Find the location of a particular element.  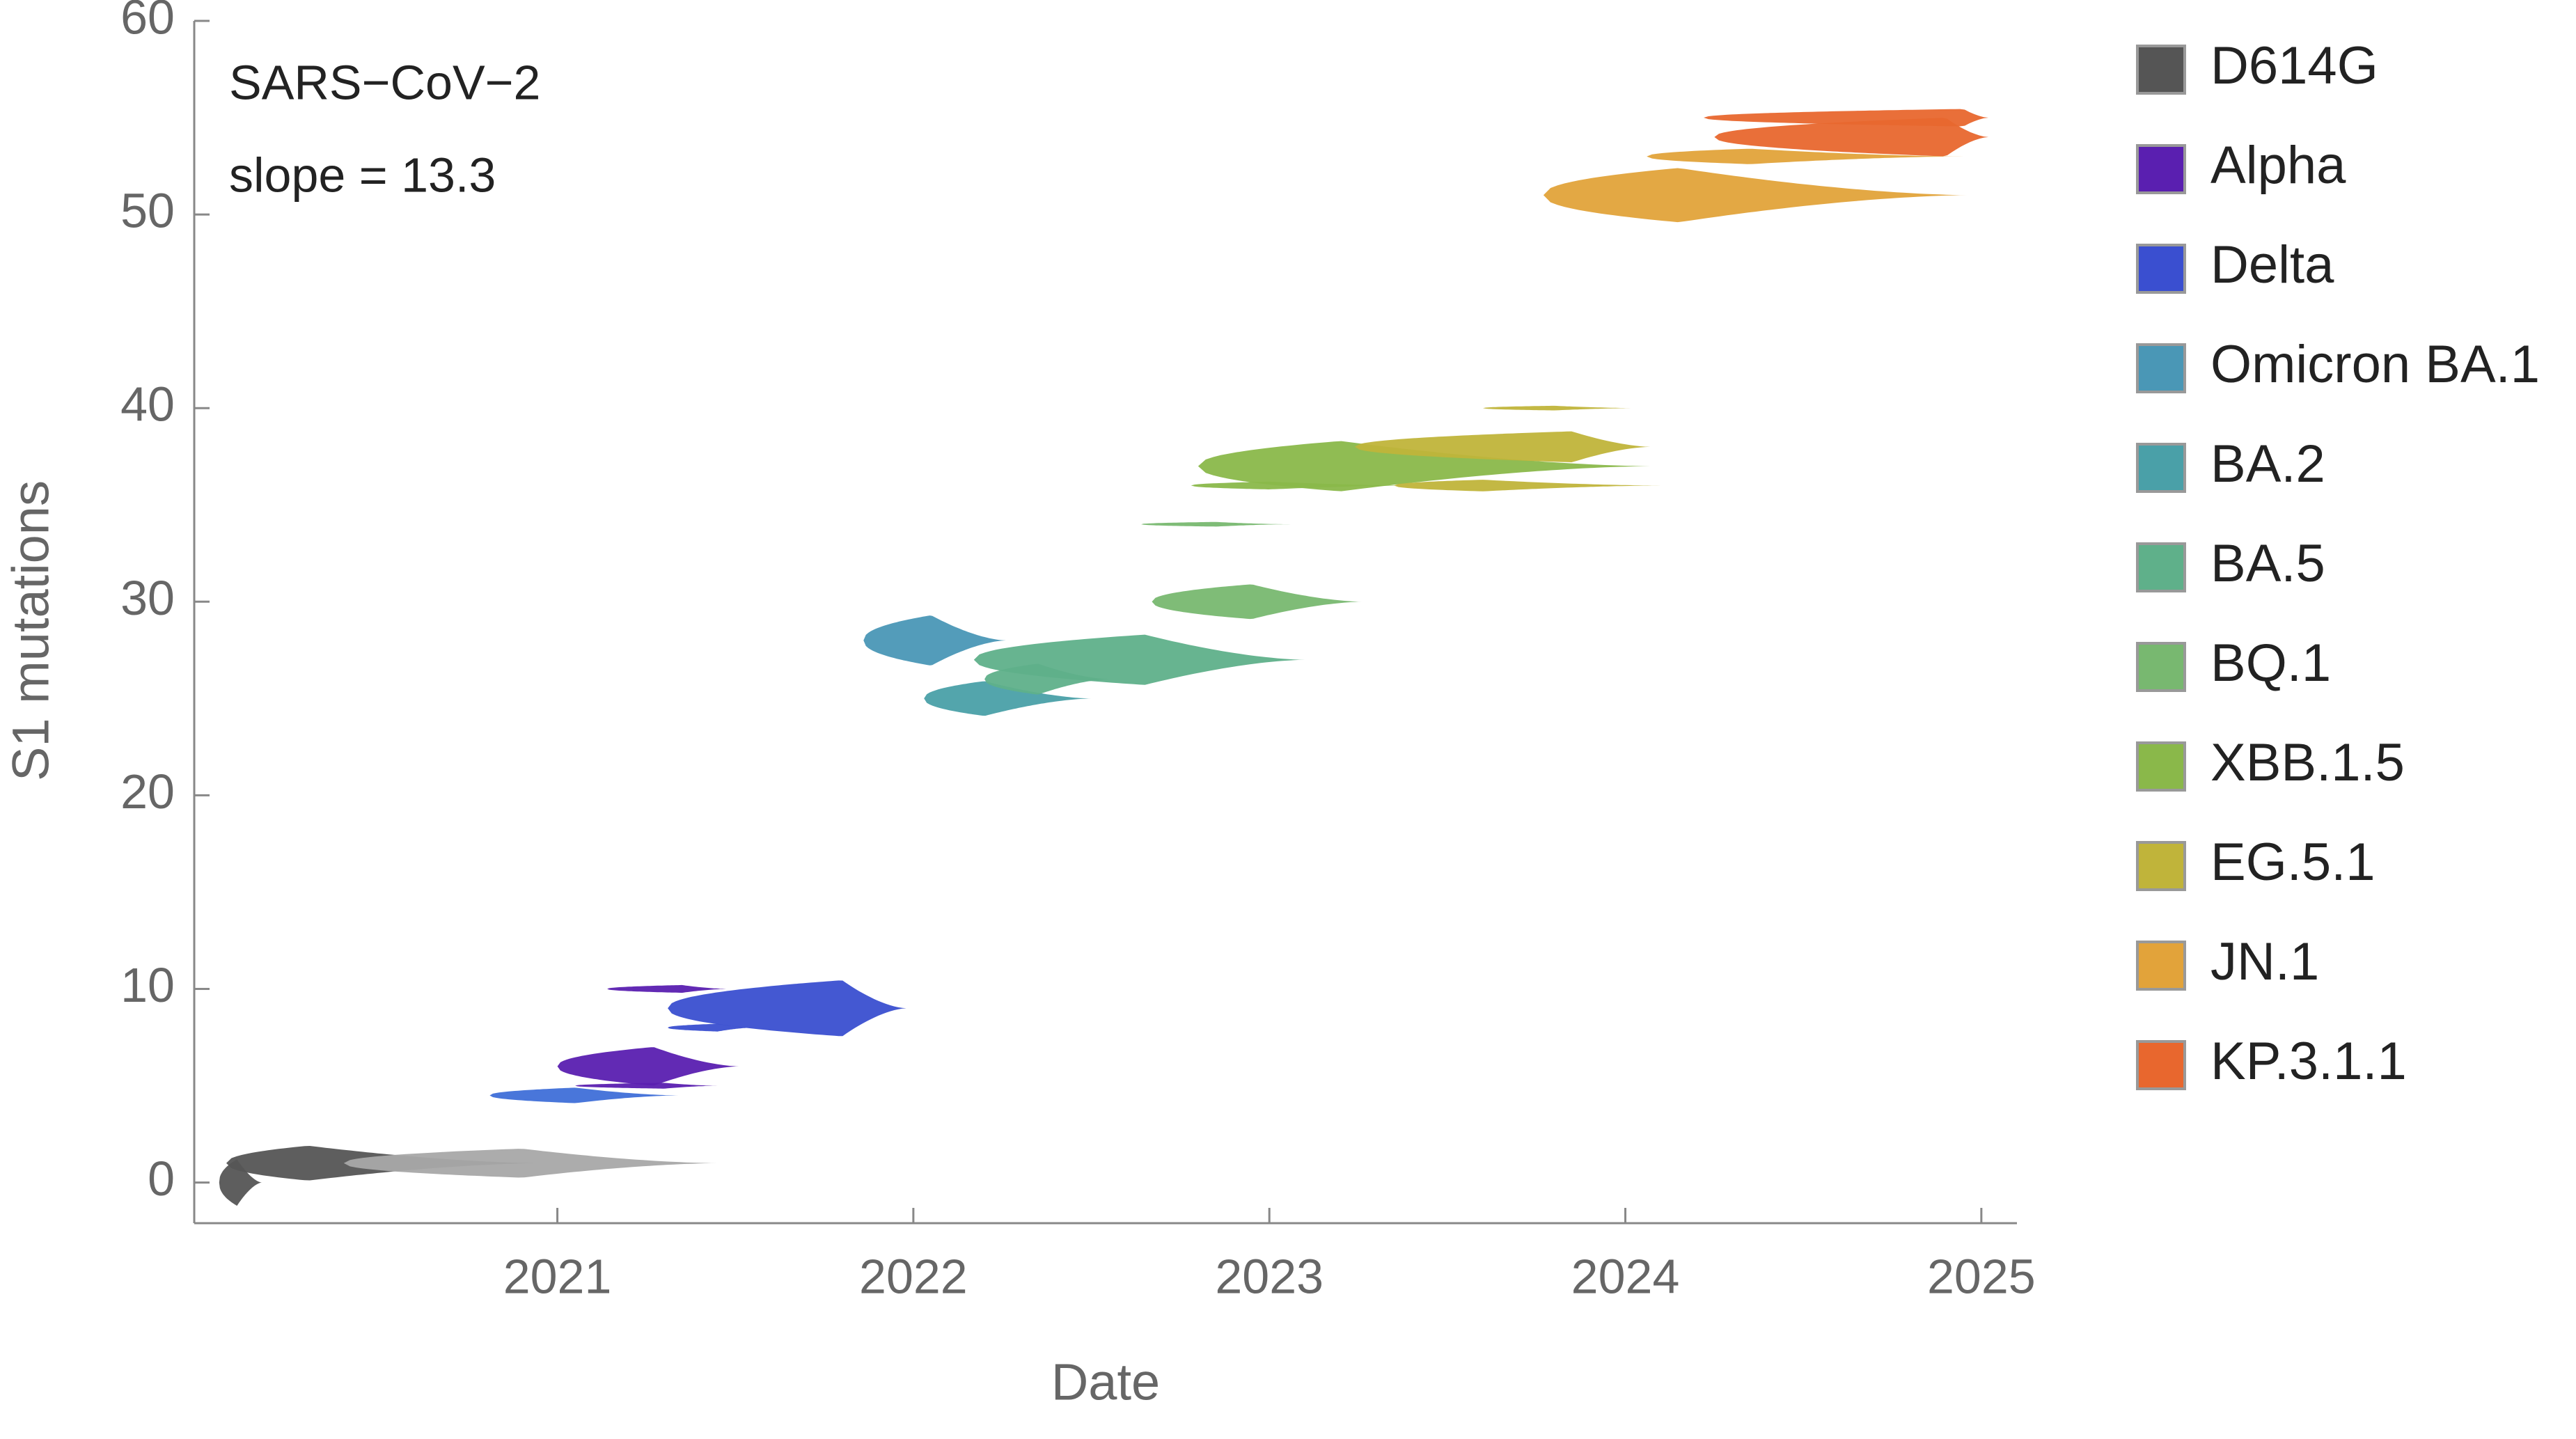

x-tick-label: 2022 is located at coordinates (913, 1276).